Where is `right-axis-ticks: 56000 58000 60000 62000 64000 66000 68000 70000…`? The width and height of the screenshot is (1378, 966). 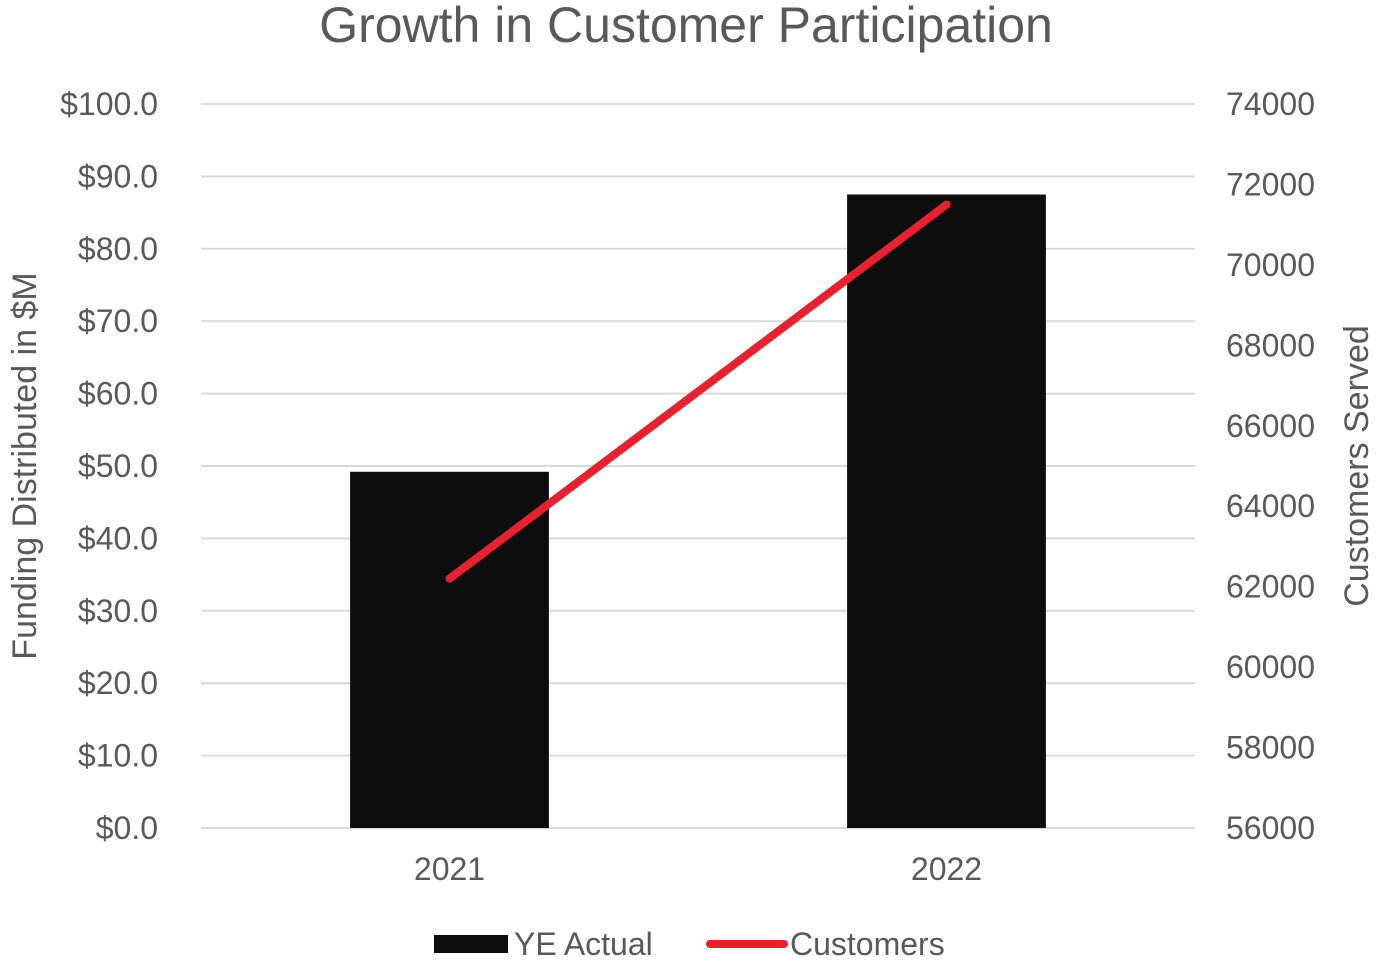 right-axis-ticks: 56000 58000 60000 62000 64000 66000 68000 70000… is located at coordinates (1270, 466).